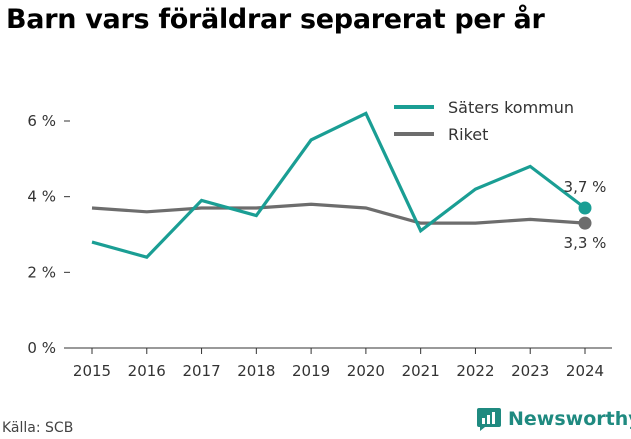 The width and height of the screenshot is (631, 439). I want to click on x-tick-label: 2016, so click(147, 371).